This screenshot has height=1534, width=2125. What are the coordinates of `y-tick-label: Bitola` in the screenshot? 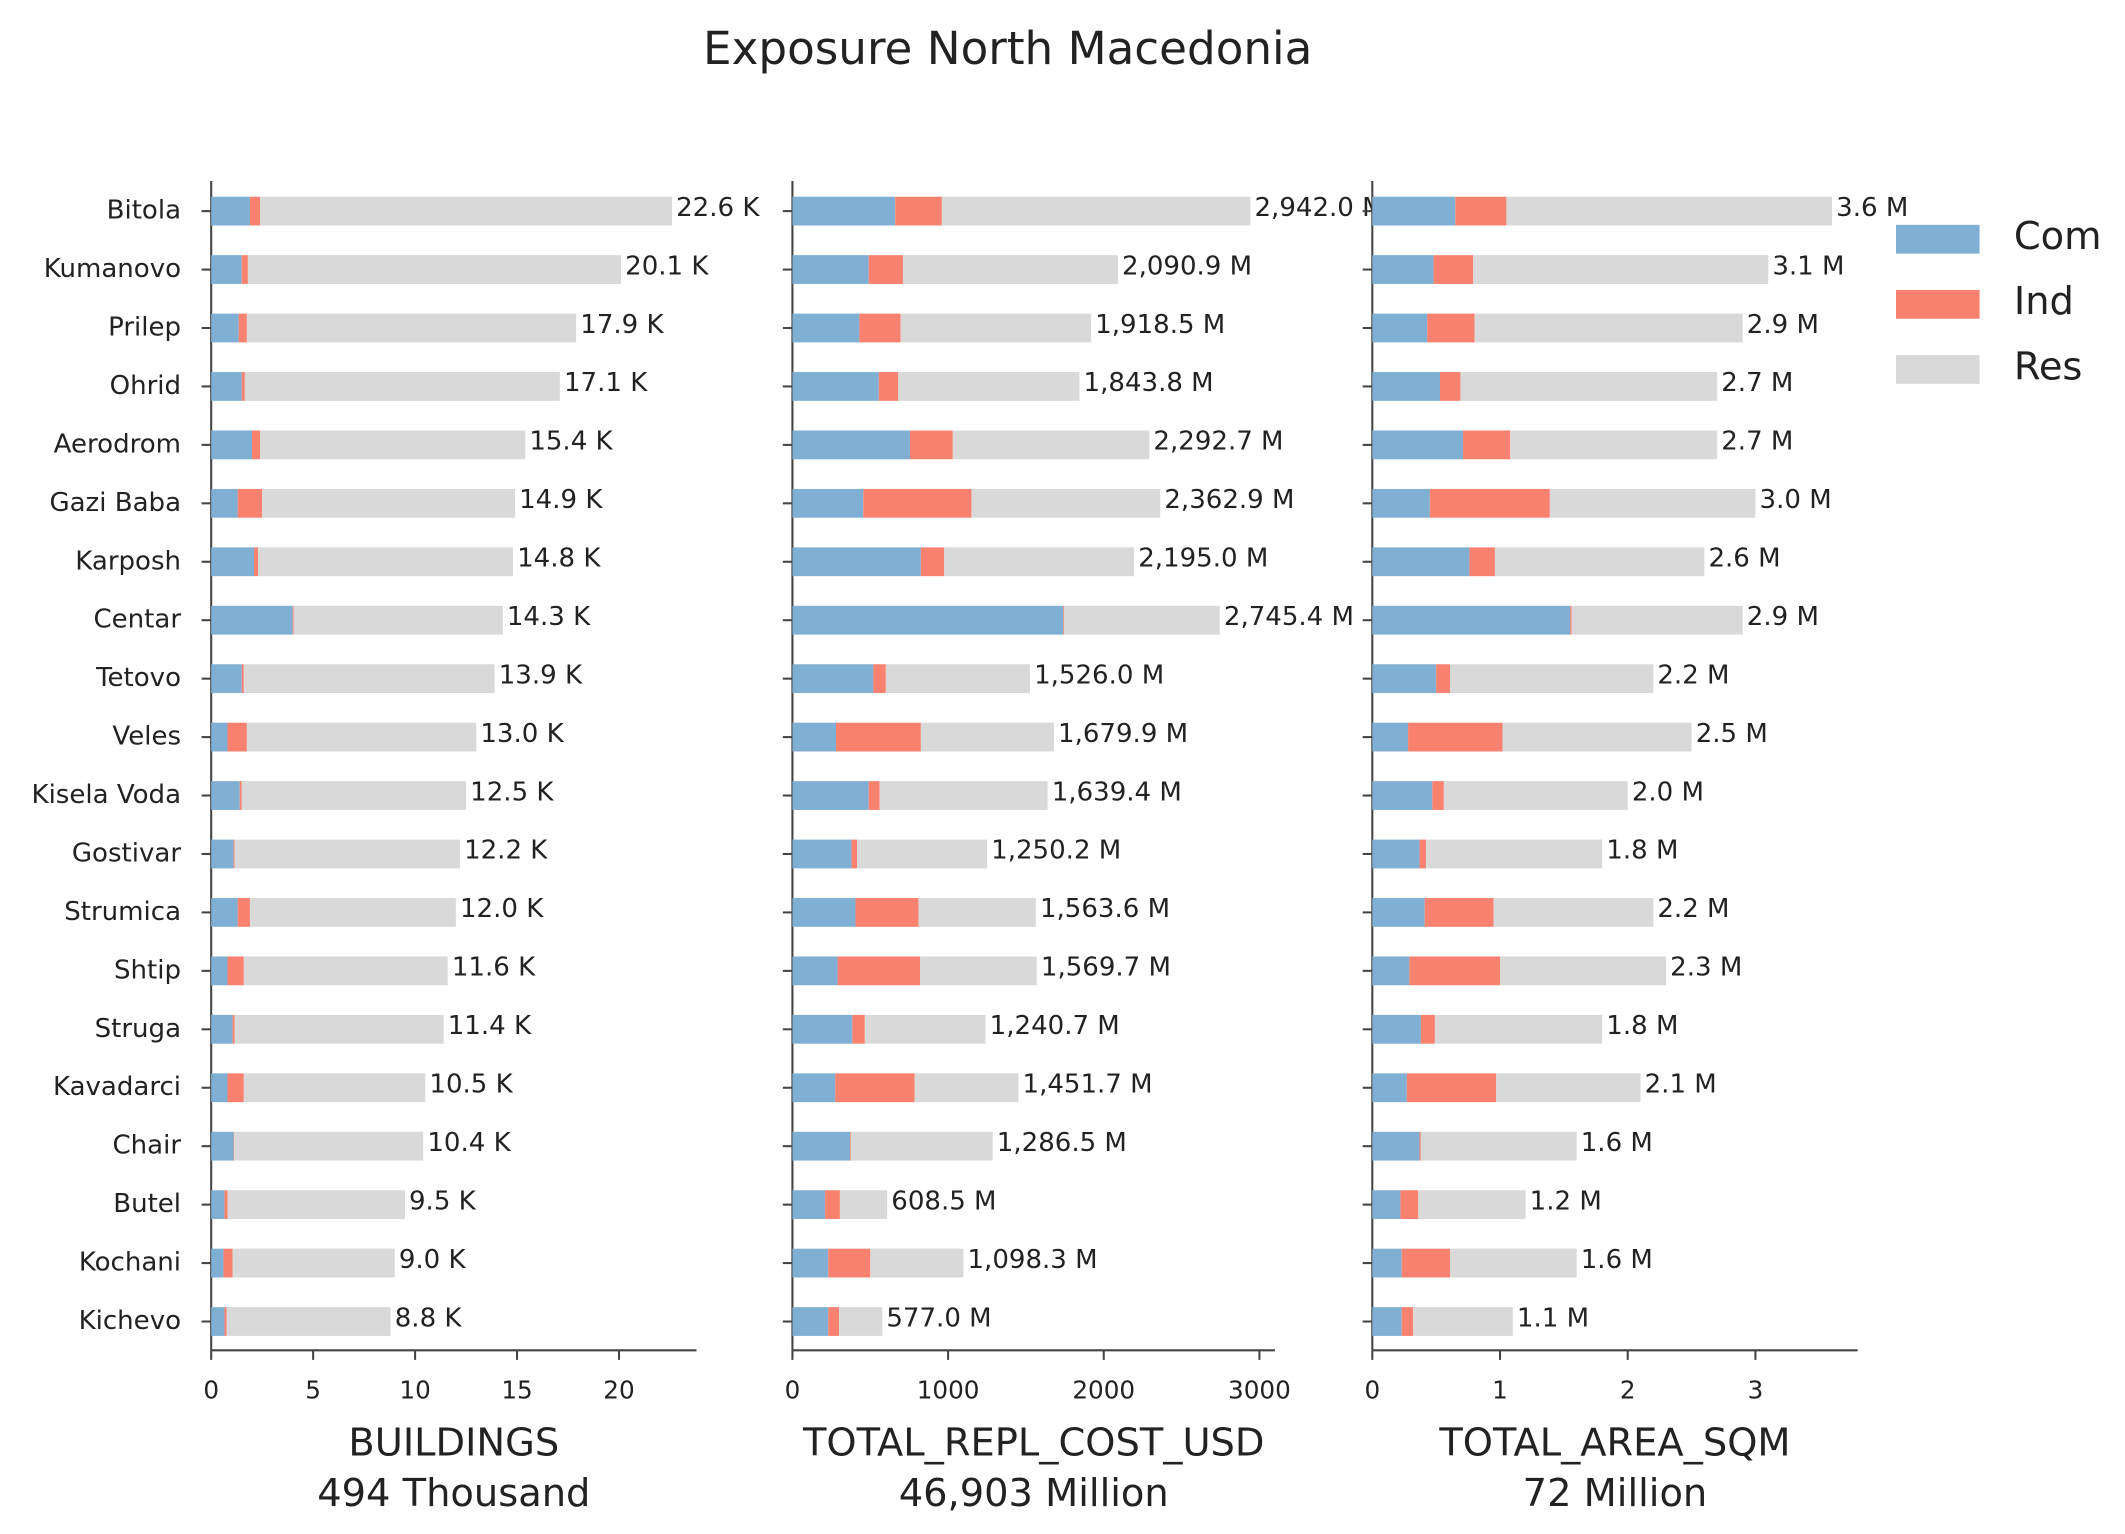 It's located at (144, 211).